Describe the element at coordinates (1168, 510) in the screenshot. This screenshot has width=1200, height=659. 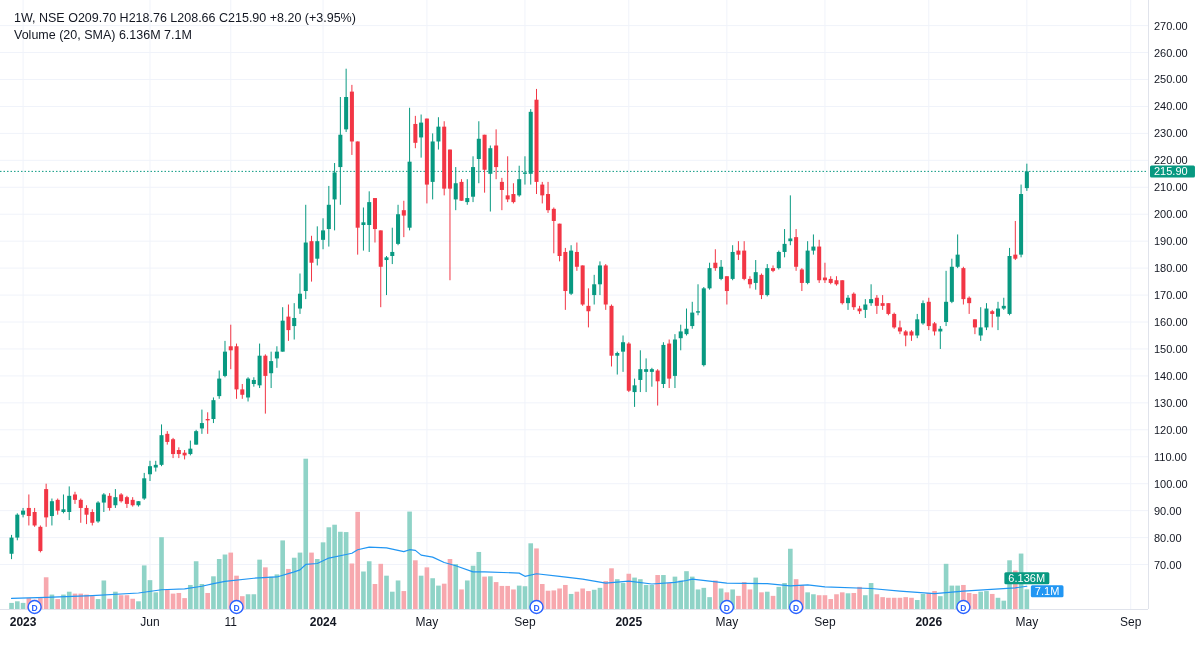
I see `y-tick-label: 90.00` at that location.